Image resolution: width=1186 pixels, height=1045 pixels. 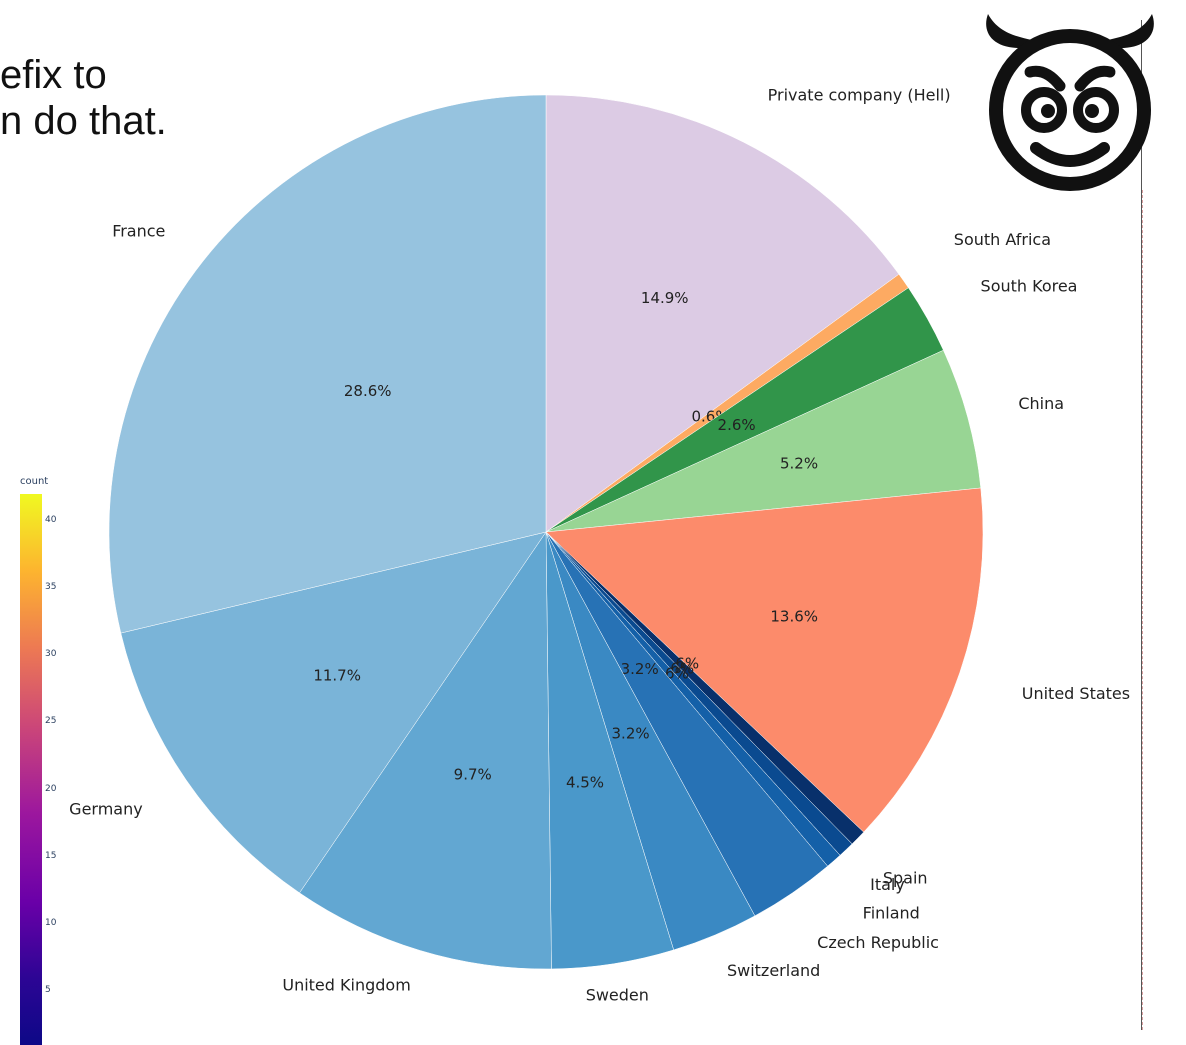 What do you see at coordinates (83, 98) in the screenshot?
I see `overlay-caption: efix to n do that.` at bounding box center [83, 98].